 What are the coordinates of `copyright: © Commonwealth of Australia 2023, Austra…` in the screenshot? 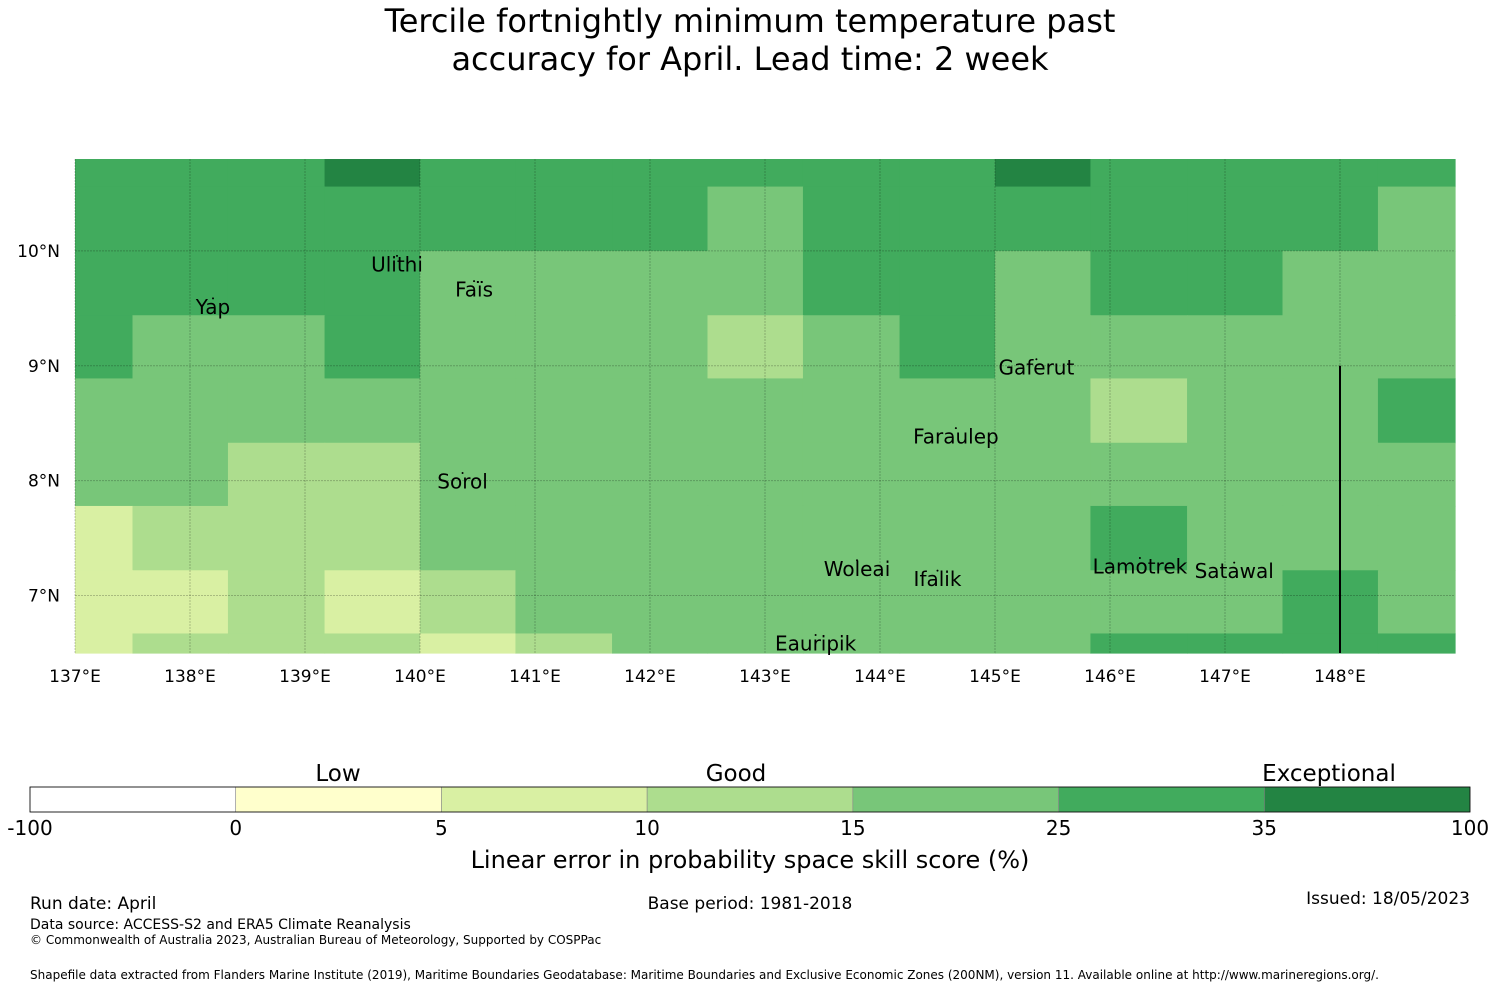 It's located at (316, 940).